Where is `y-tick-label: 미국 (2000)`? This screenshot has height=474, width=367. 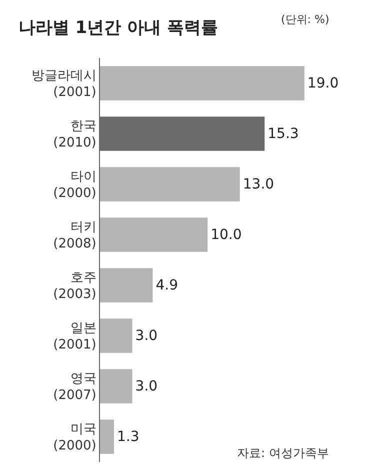
y-tick-label: 미국 (2000) is located at coordinates (74, 438).